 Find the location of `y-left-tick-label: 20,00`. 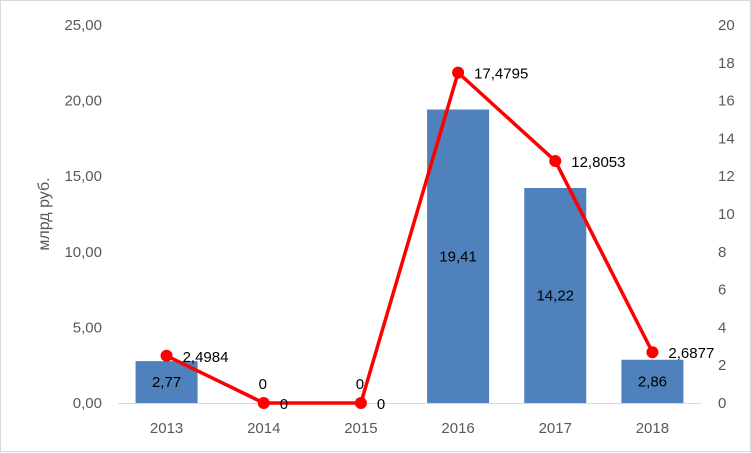

y-left-tick-label: 20,00 is located at coordinates (83, 101).